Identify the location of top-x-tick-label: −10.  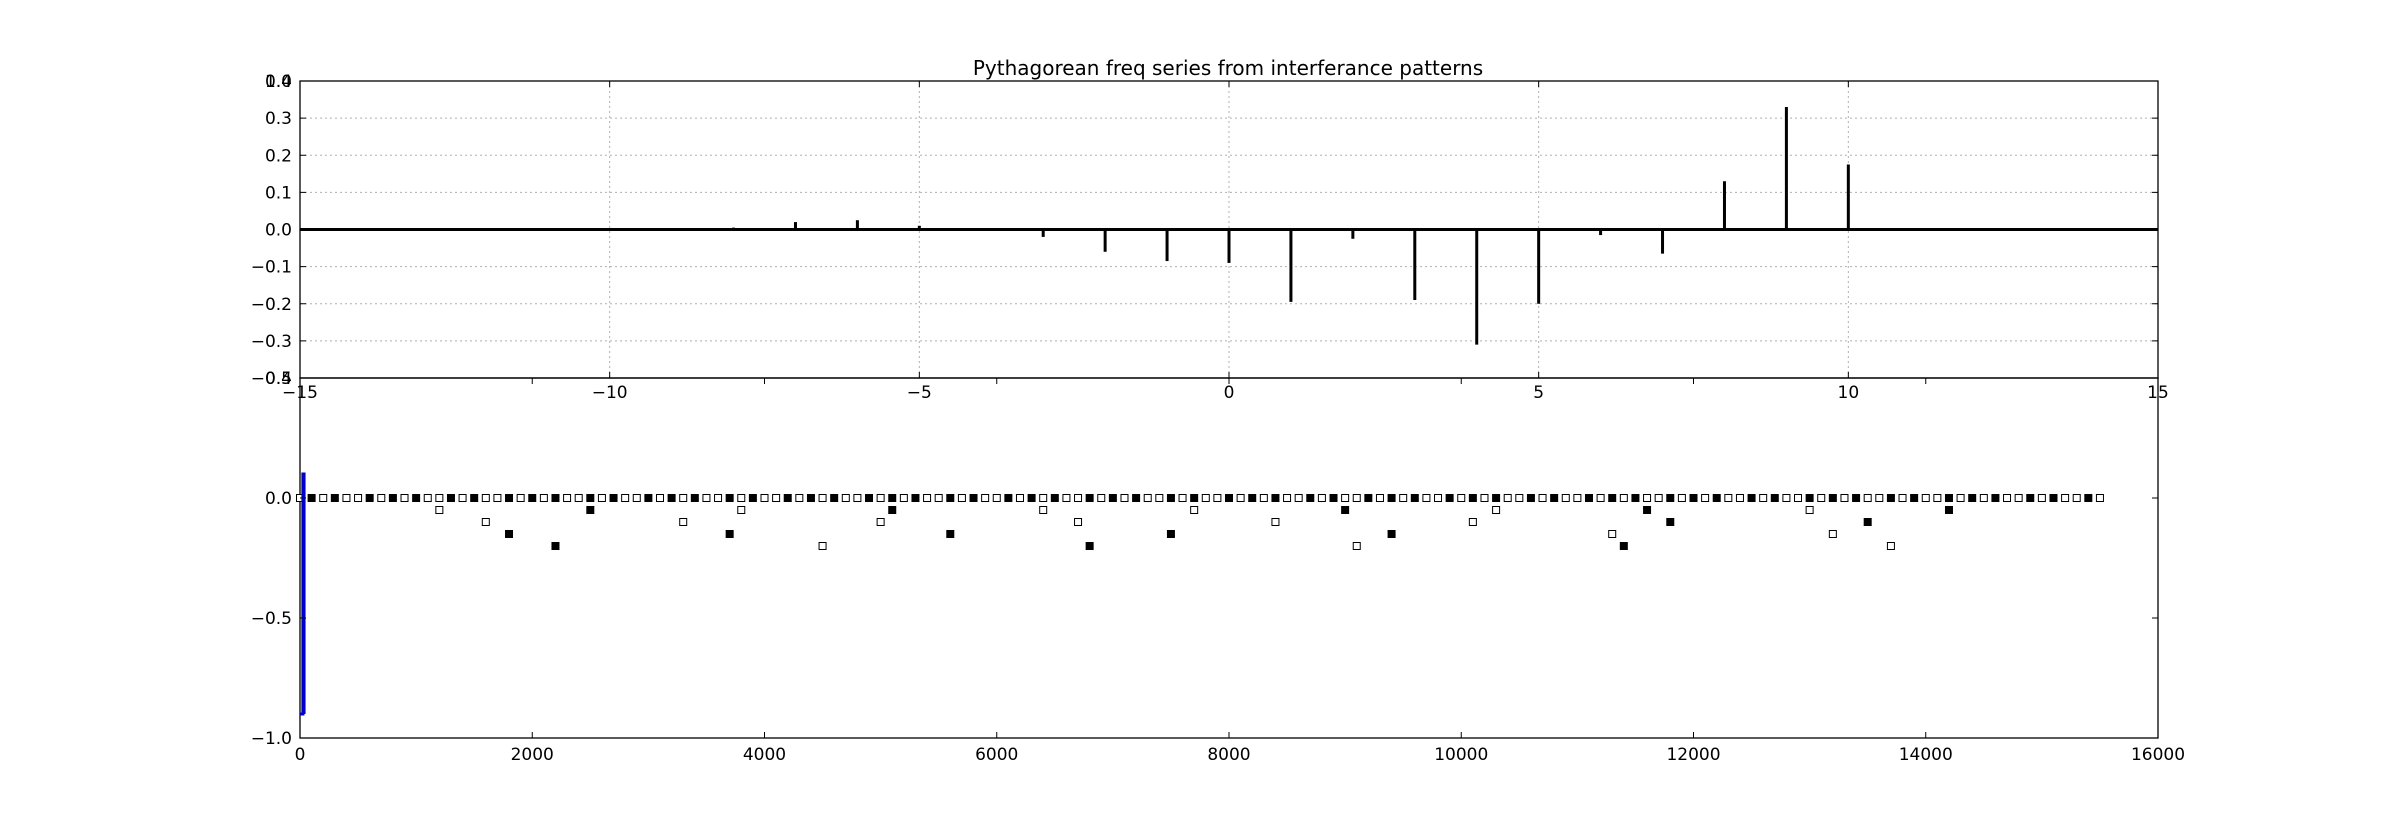
(610, 393).